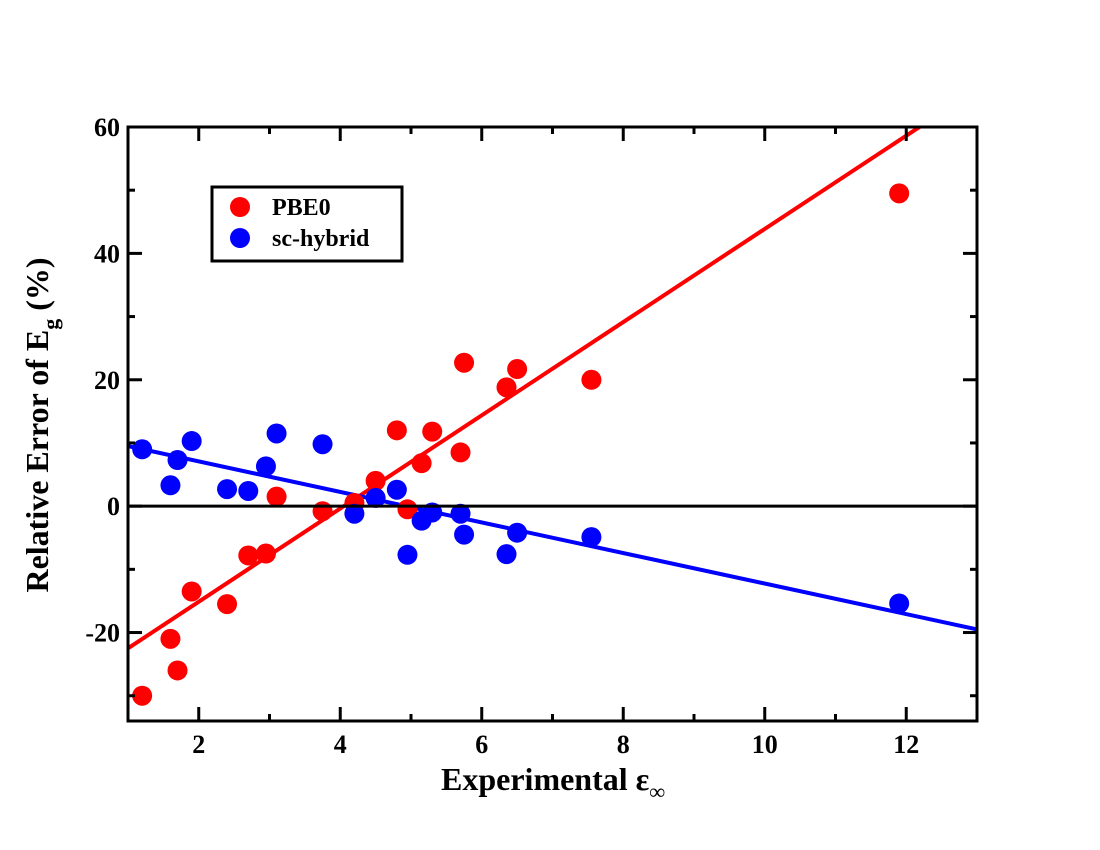 The width and height of the screenshot is (1100, 850). I want to click on x-tick-label: 2, so click(198, 744).